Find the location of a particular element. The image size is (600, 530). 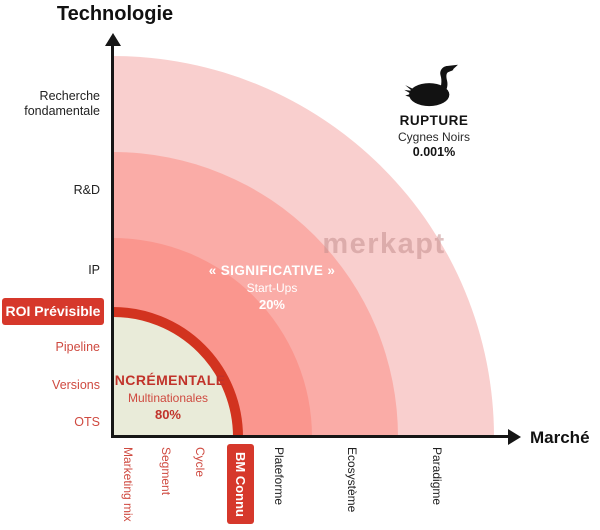

y-axis-title: Technologie is located at coordinates (115, 14).